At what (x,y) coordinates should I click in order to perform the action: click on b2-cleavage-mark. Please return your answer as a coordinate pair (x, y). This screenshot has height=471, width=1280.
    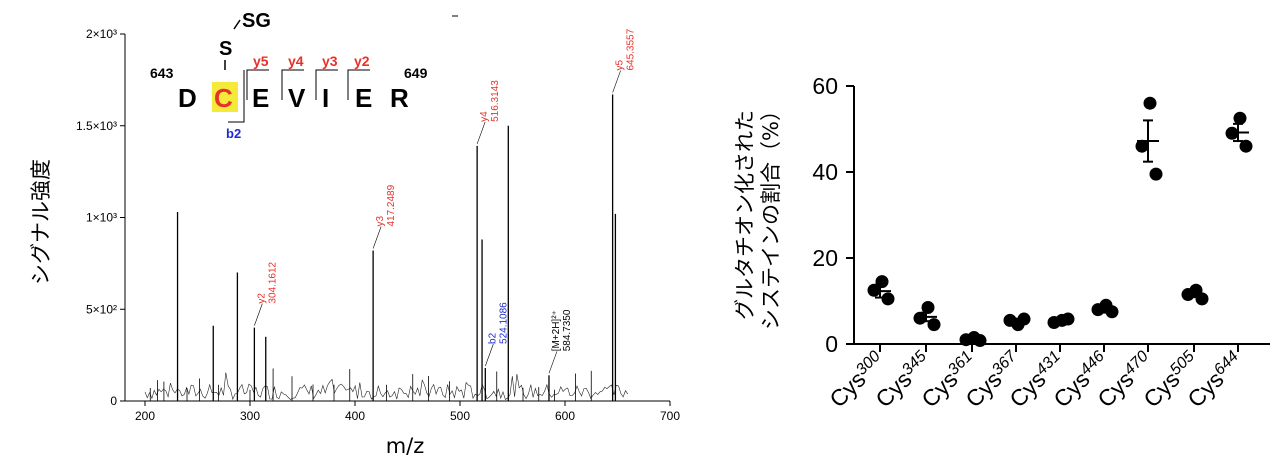
    Looking at the image, I should click on (236, 96).